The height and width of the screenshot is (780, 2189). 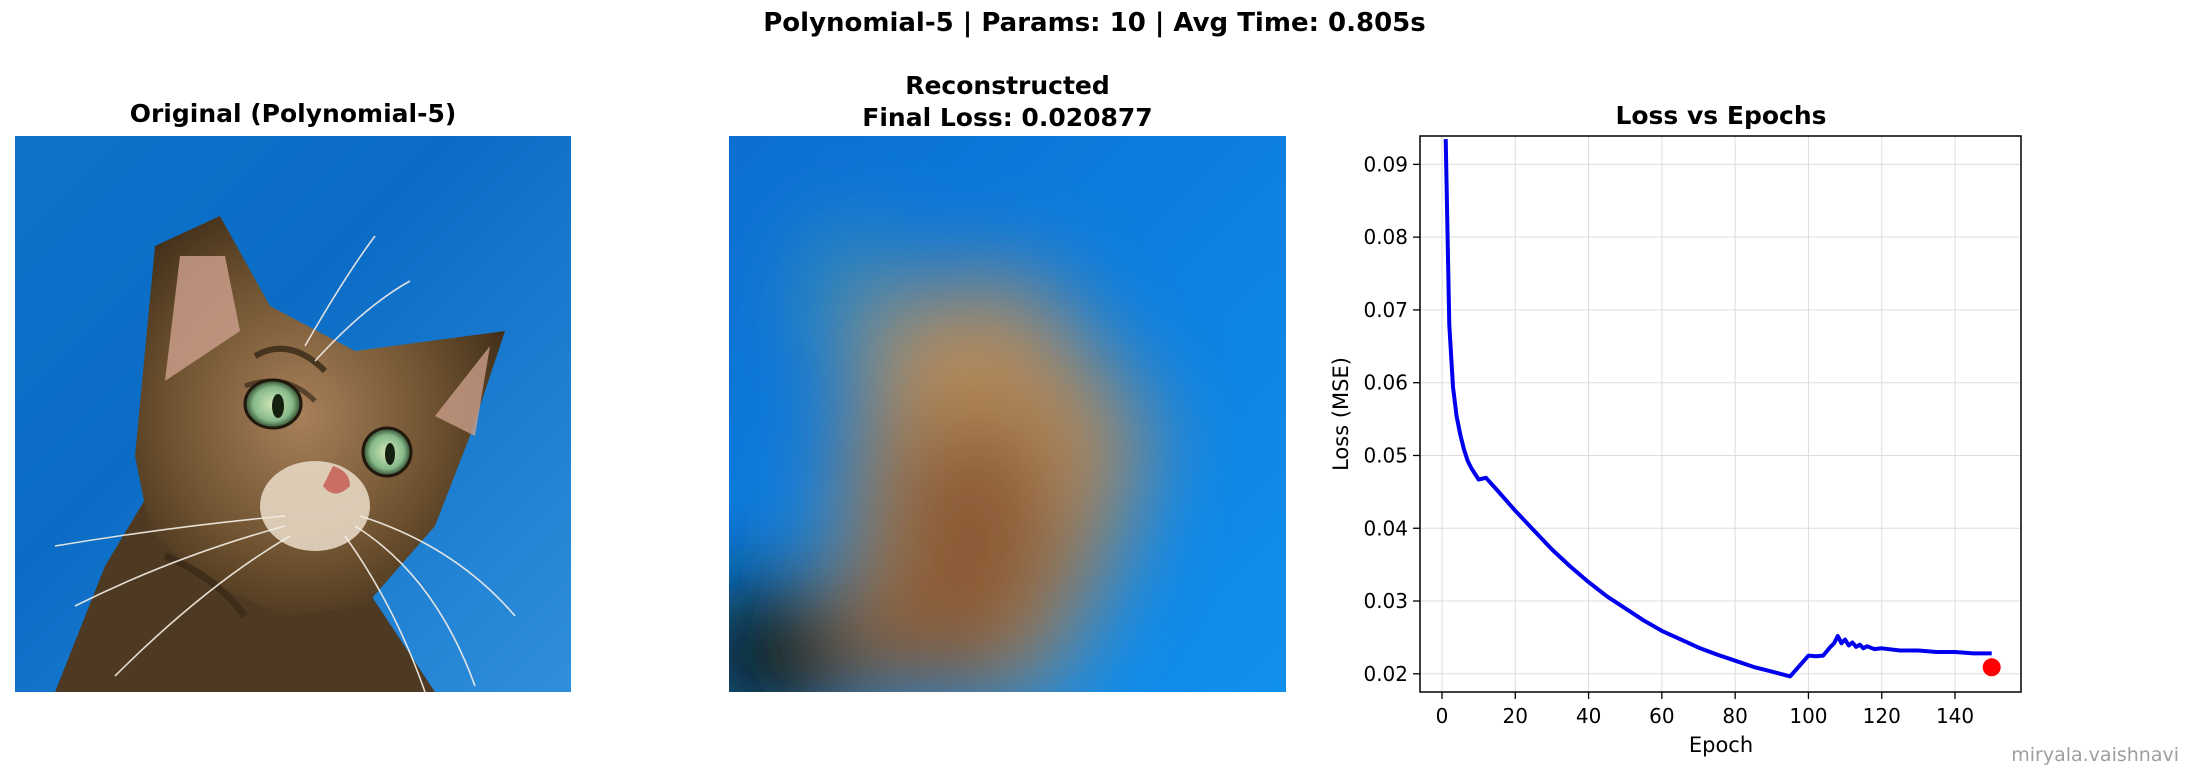 What do you see at coordinates (1882, 716) in the screenshot?
I see `x-tick-label: 120` at bounding box center [1882, 716].